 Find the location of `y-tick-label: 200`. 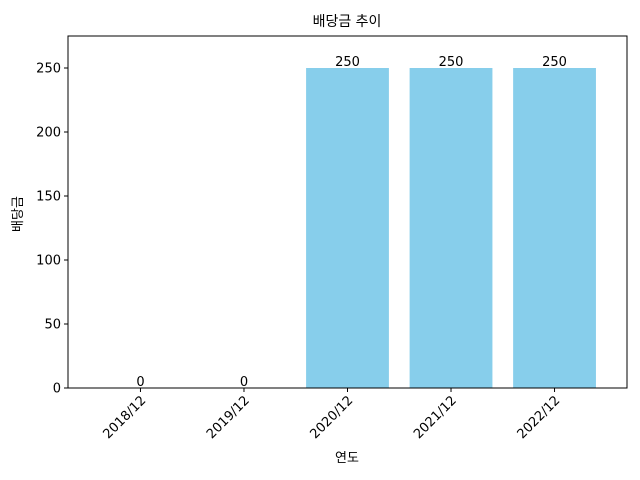

y-tick-label: 200 is located at coordinates (48, 133).